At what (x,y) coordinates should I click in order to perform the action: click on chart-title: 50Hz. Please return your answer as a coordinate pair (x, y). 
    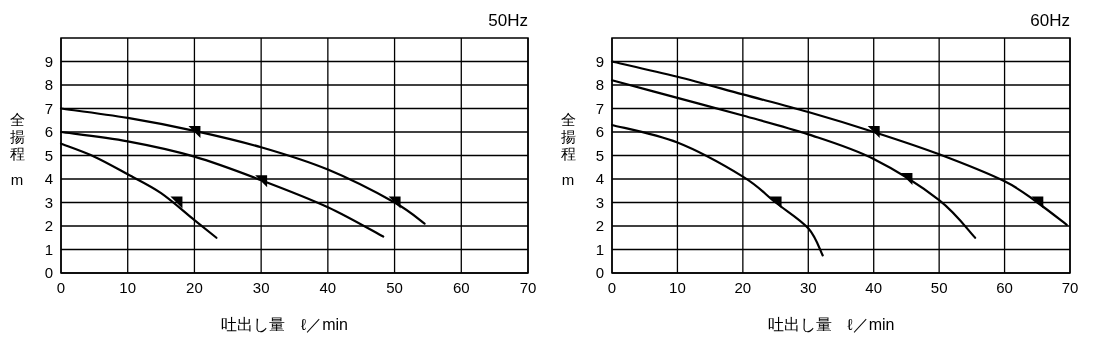
    Looking at the image, I should click on (508, 20).